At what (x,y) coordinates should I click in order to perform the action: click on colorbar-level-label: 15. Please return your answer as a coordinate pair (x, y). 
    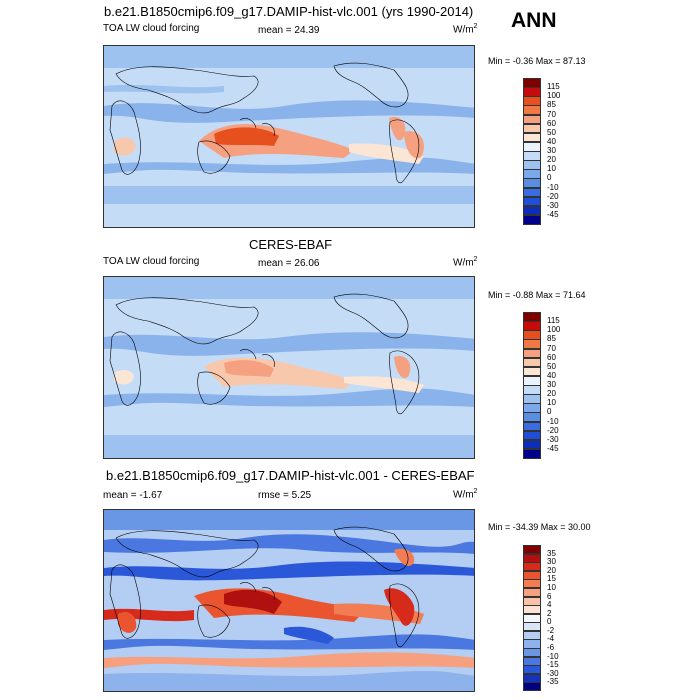
    Looking at the image, I should click on (551, 579).